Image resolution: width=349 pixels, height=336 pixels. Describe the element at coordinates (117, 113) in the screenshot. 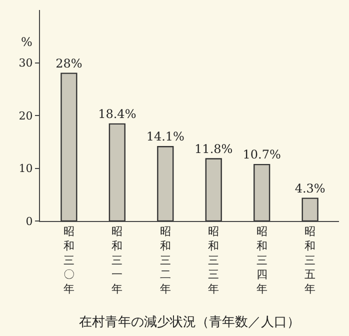

I see `data-label: 18.4%` at that location.